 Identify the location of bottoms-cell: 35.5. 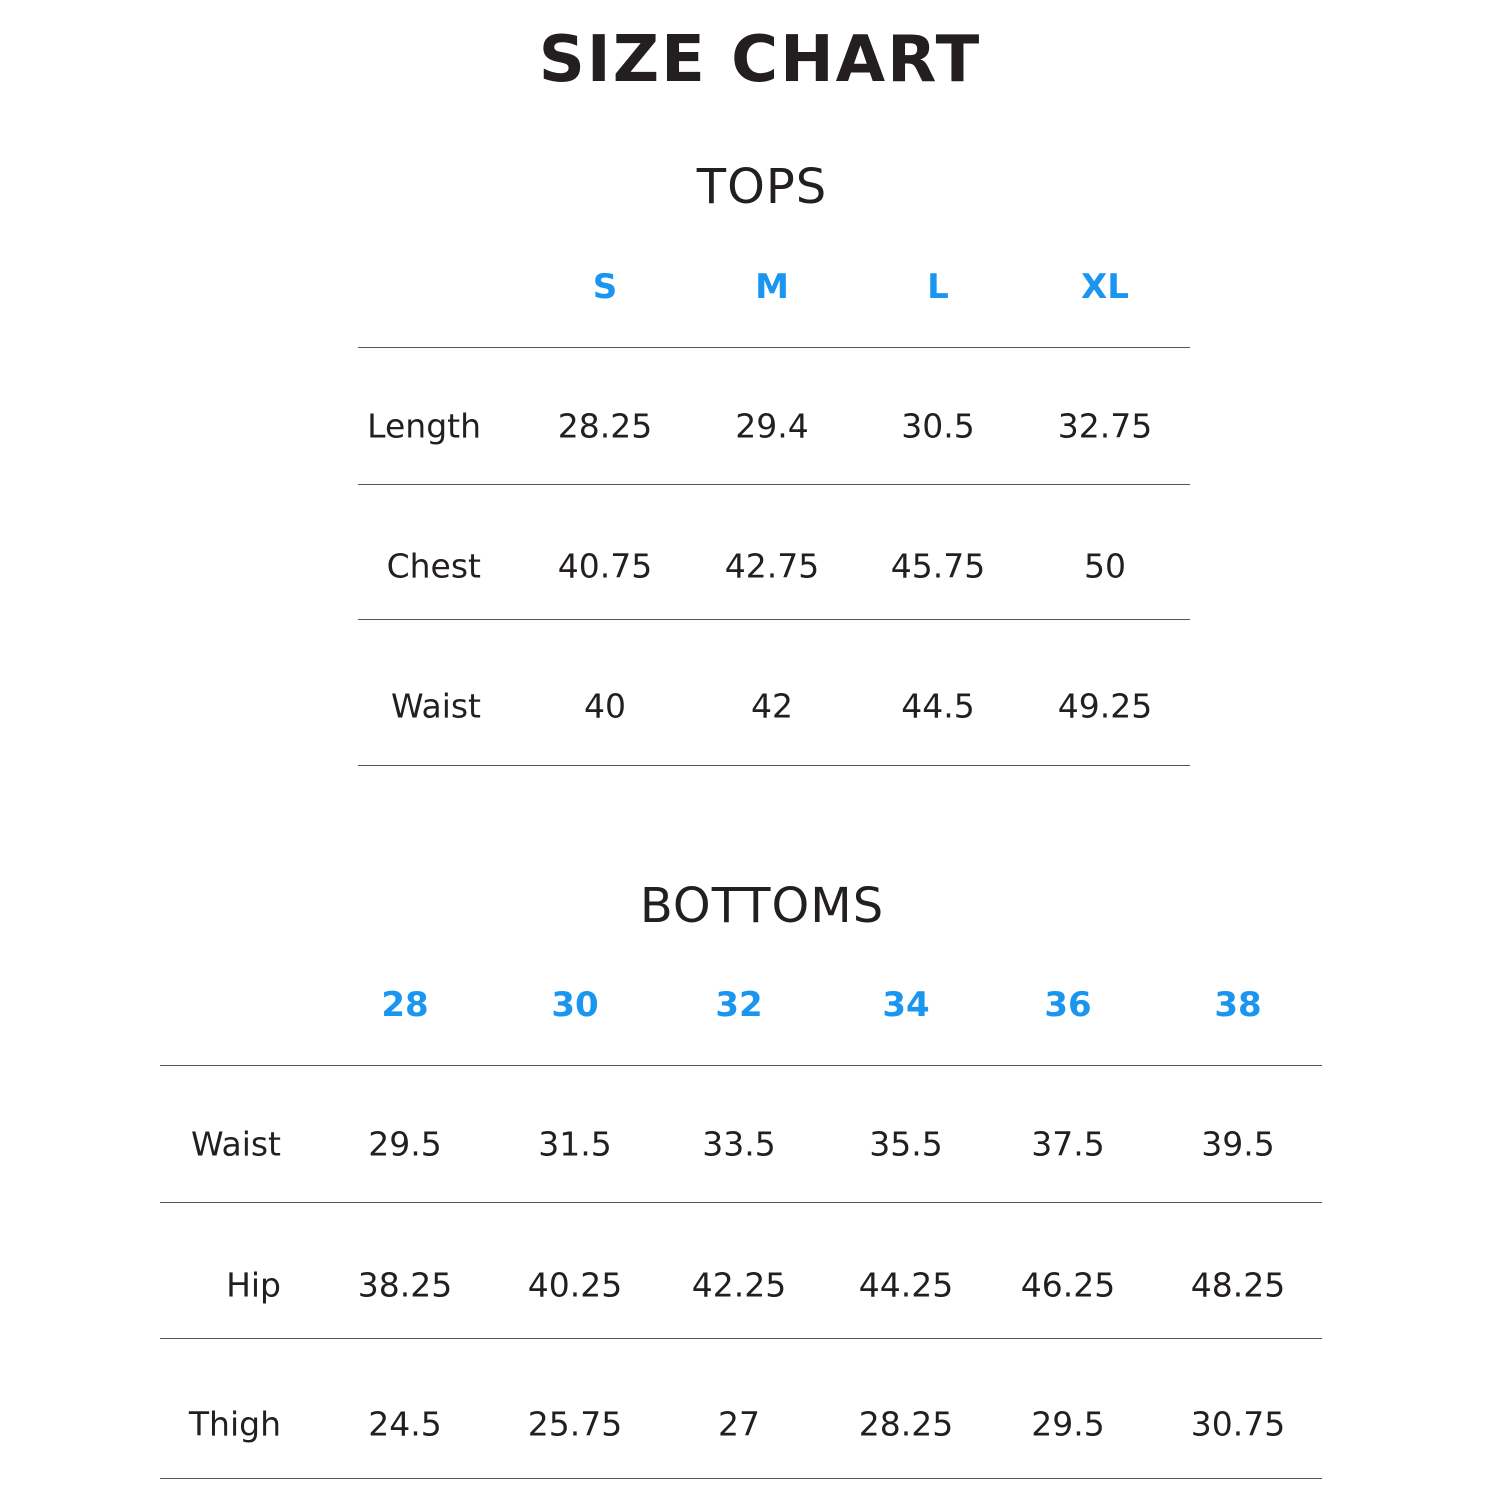
(906, 1144).